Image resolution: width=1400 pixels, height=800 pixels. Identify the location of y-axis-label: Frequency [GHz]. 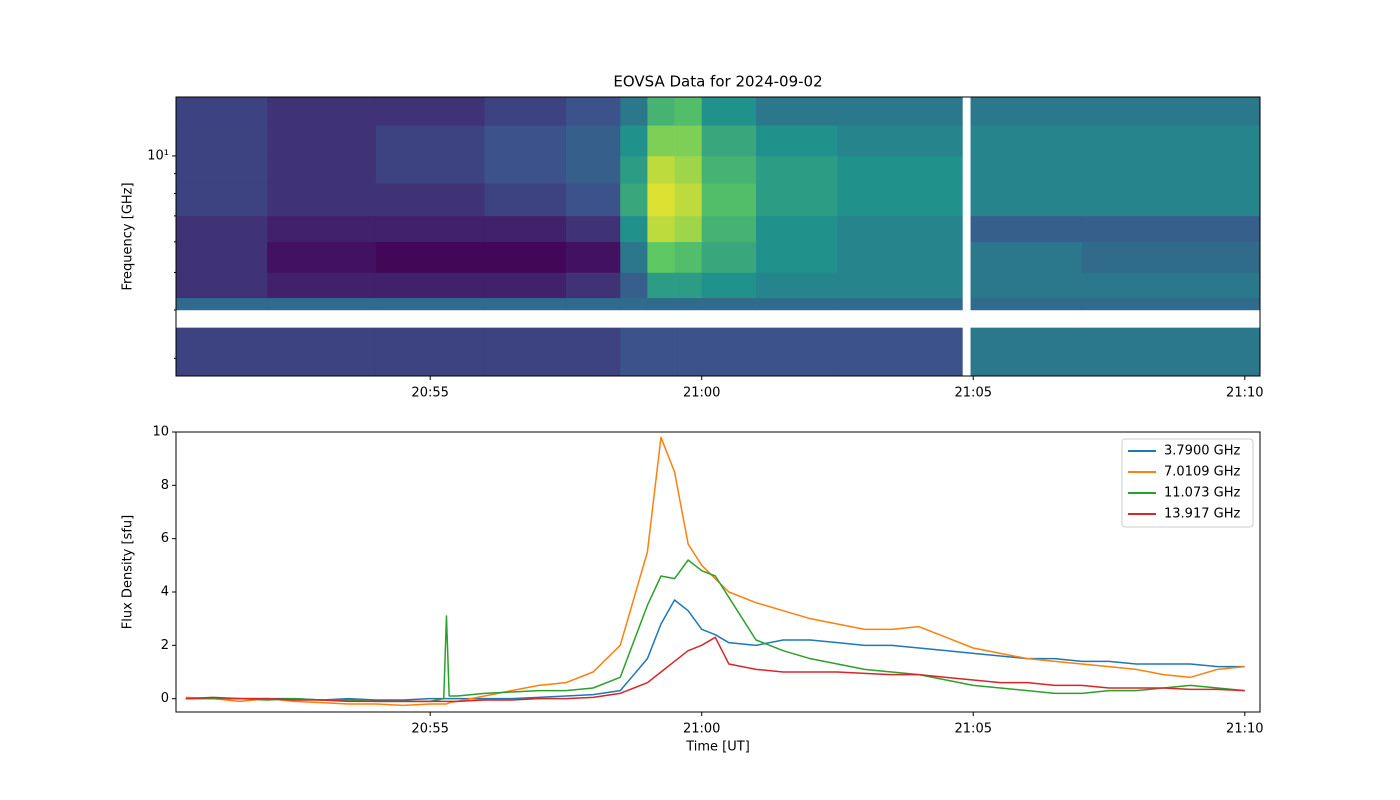
(128, 236).